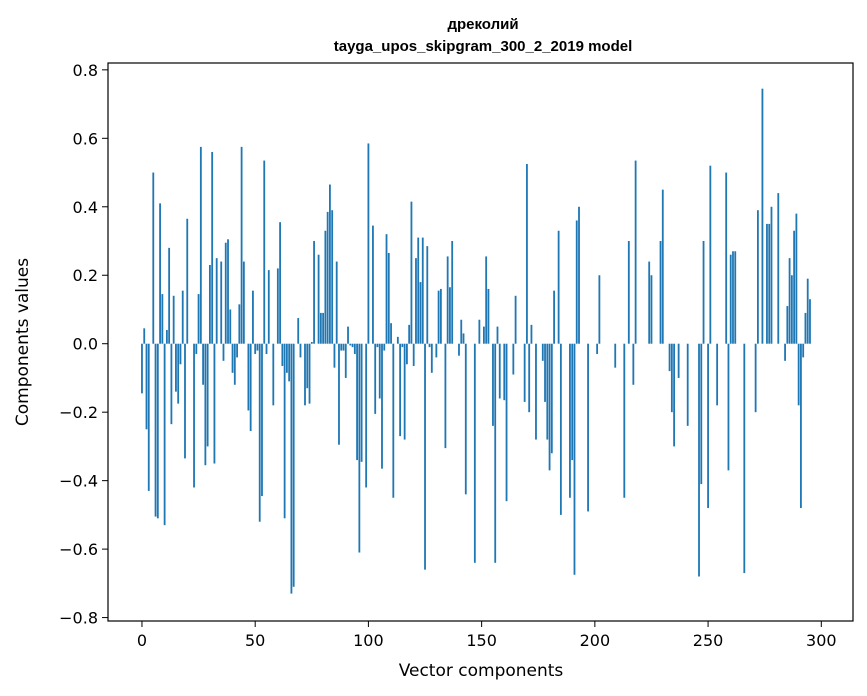 This screenshot has width=867, height=696. I want to click on y-tick-label: 0.0, so click(85, 344).